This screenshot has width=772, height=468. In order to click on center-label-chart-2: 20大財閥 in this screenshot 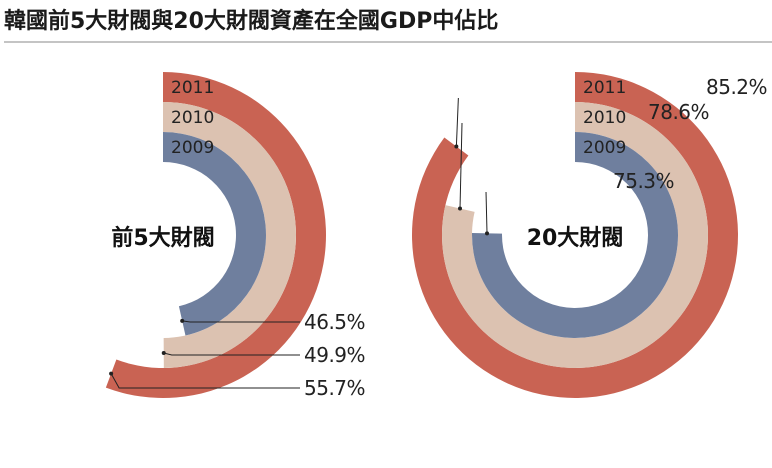, I will do `click(575, 238)`.